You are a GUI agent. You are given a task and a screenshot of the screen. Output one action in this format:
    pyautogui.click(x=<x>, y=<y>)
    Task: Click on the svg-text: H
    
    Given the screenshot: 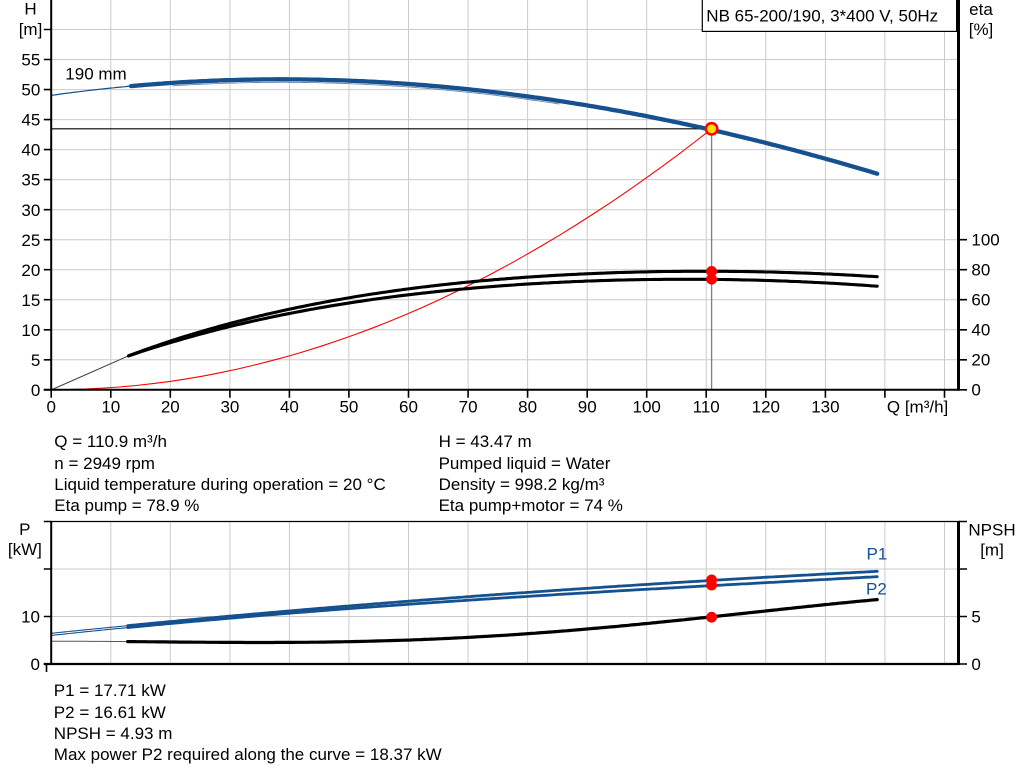 What is the action you would take?
    pyautogui.click(x=30, y=9)
    